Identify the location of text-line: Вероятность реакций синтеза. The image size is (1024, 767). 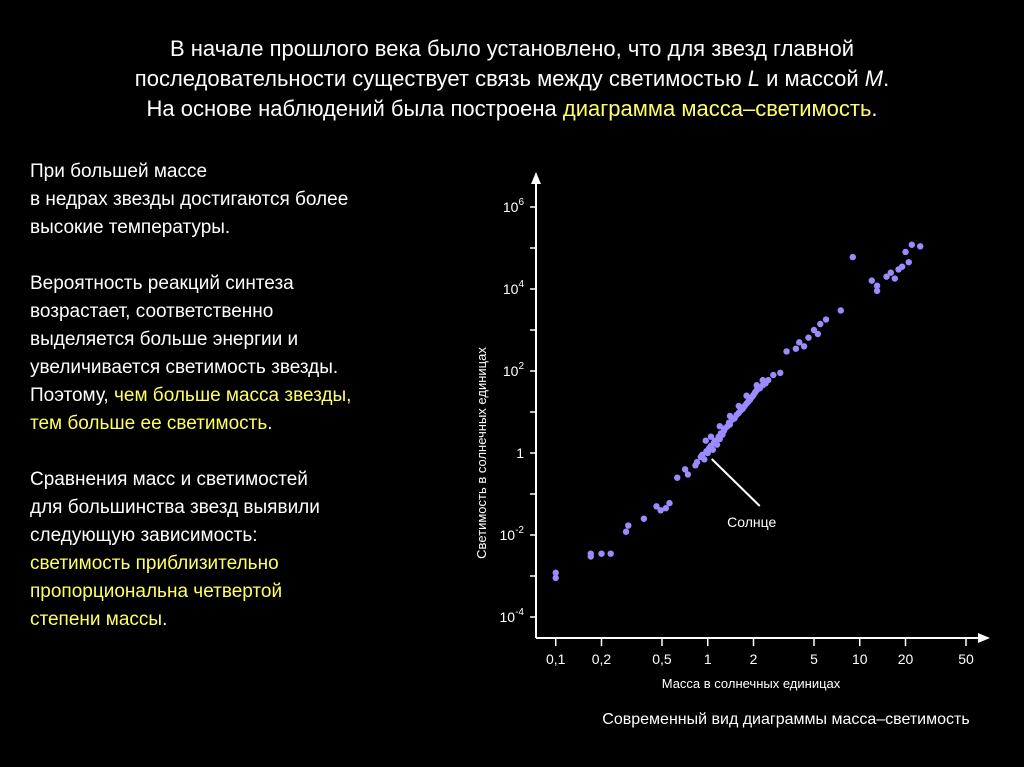
(162, 283).